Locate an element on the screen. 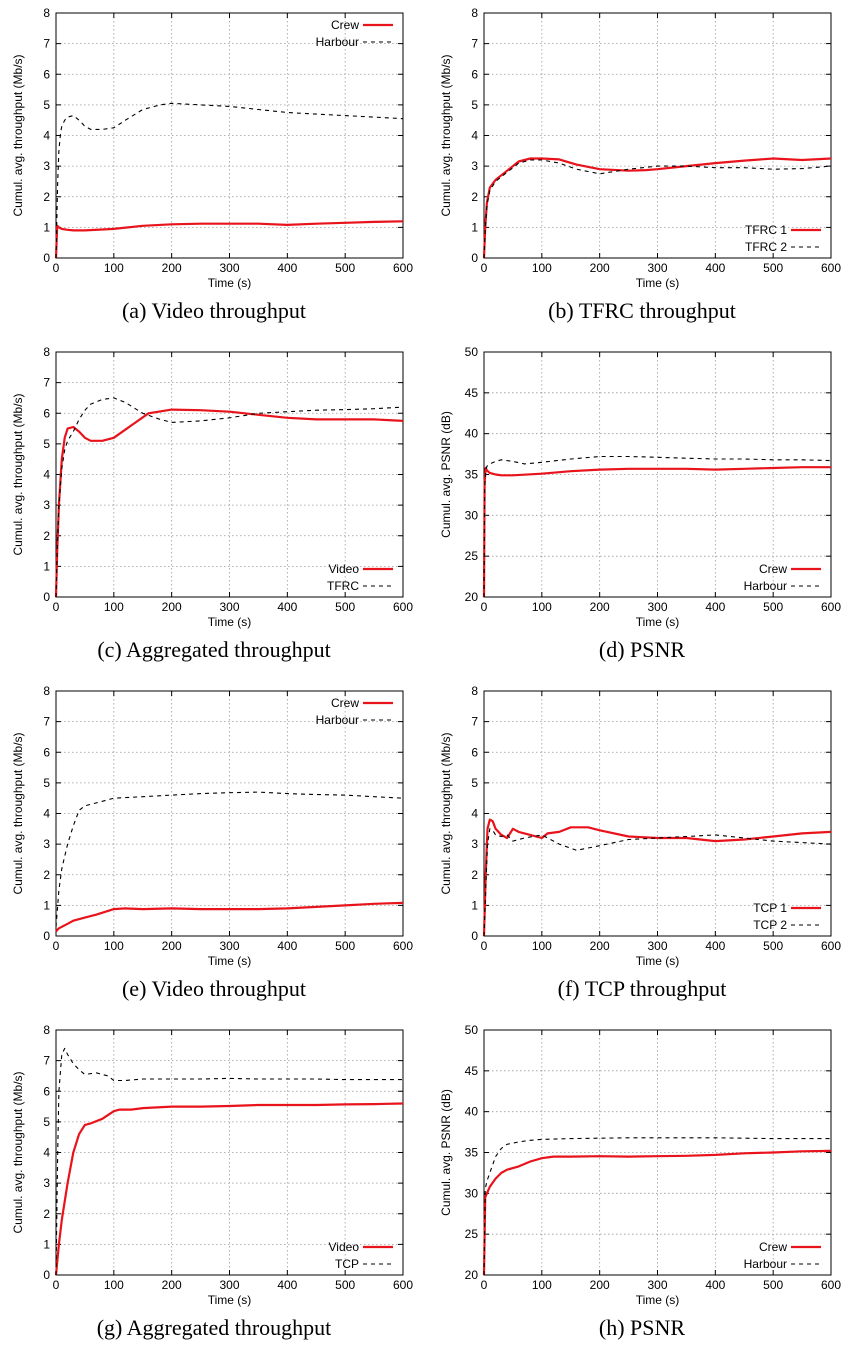  y-axis-label: Cumul. avg. PSNR (dB) is located at coordinates (446, 474).